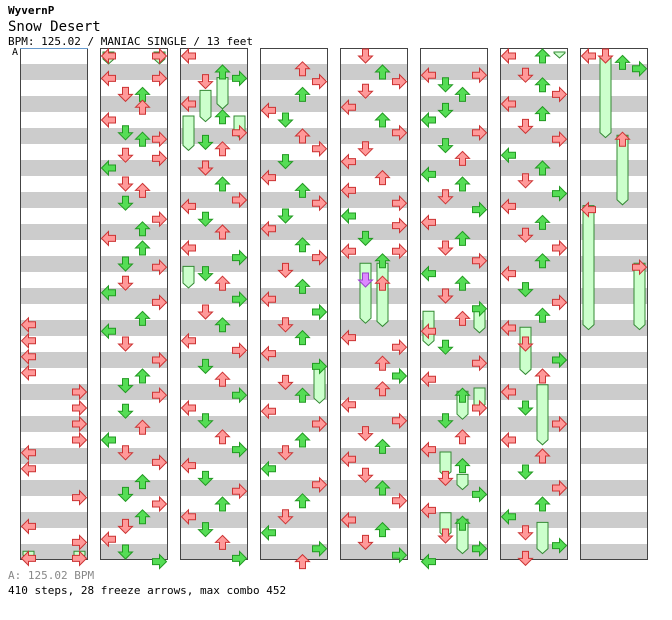 This screenshot has width=672, height=620. I want to click on chart-meta: BPM: 125.02 / MANIAC SINGLE / 13 feet, so click(131, 41).